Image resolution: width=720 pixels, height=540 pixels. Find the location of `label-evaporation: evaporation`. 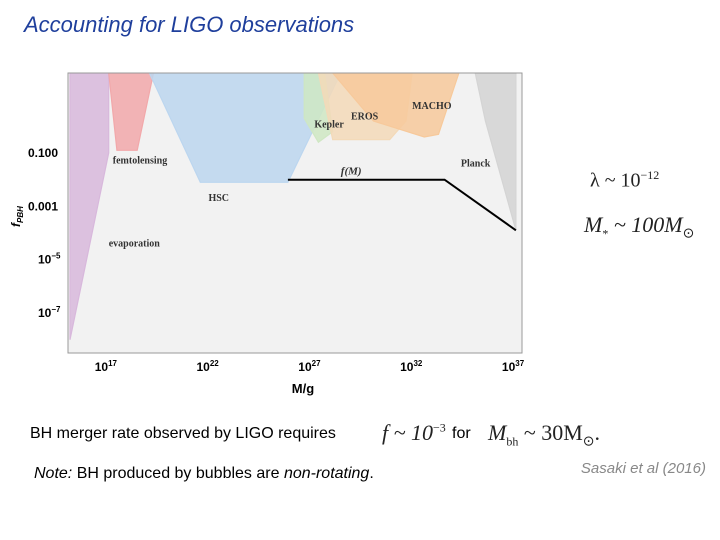

label-evaporation: evaporation is located at coordinates (135, 243).